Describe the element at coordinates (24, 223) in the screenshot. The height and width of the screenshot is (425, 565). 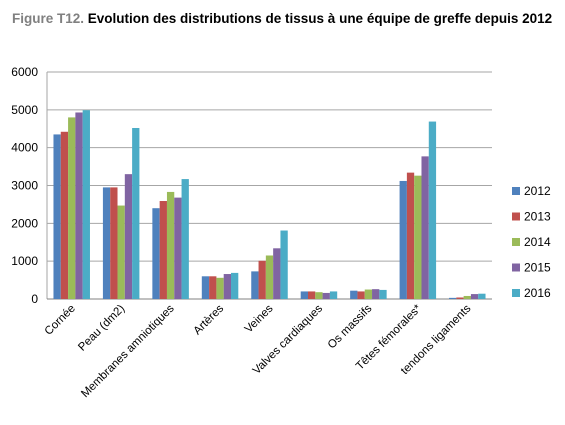
I see `y-tick-label: 2000` at that location.